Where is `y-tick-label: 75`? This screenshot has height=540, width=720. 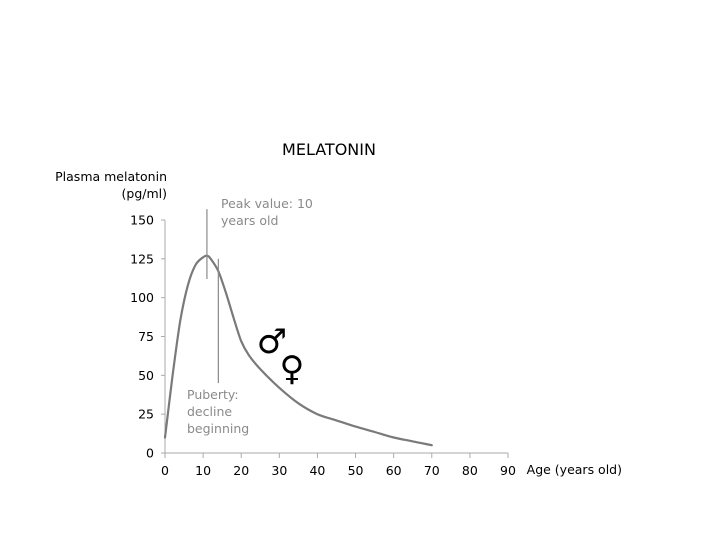 y-tick-label: 75 is located at coordinates (146, 336).